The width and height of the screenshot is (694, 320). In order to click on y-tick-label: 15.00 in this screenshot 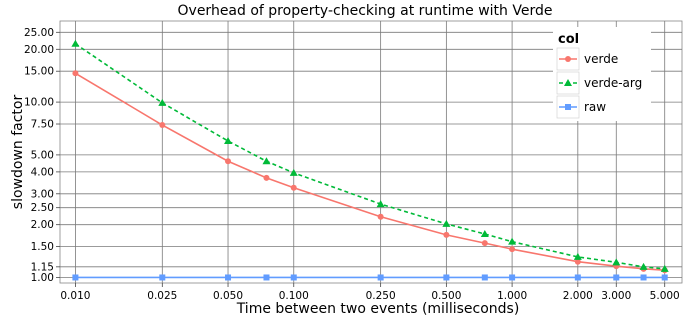, I will do `click(39, 72)`.